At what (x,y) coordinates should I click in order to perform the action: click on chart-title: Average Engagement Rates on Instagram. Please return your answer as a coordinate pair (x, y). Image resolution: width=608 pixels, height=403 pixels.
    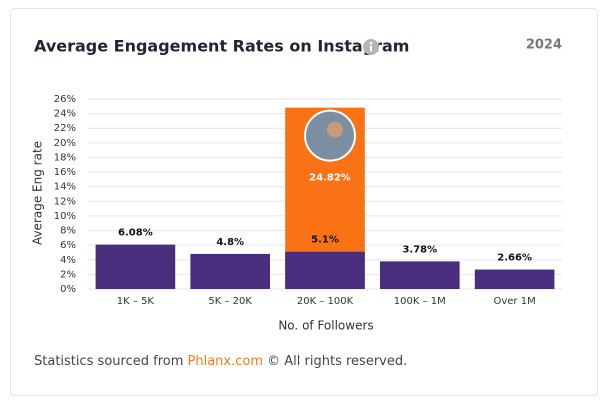
    Looking at the image, I should click on (221, 46).